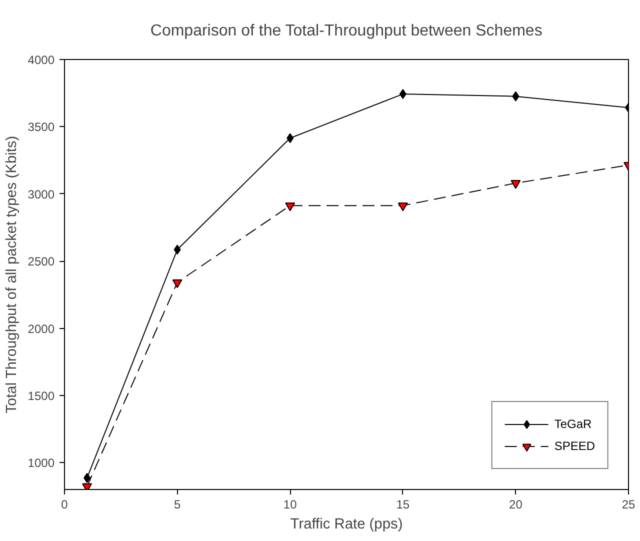  I want to click on x-tick-label: 10, so click(290, 505).